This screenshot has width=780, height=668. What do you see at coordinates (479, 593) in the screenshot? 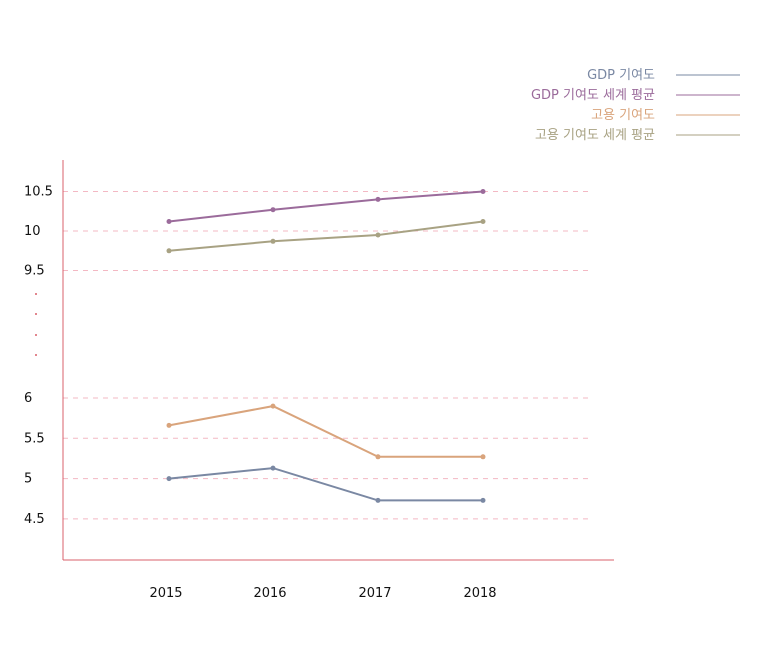
I see `x-tick-label: 2018` at bounding box center [479, 593].